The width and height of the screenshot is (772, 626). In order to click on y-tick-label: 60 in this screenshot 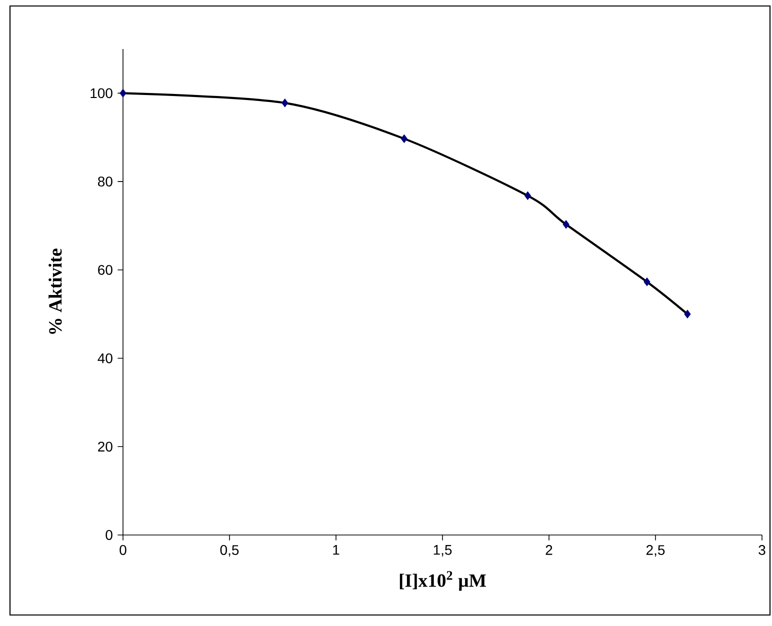, I will do `click(105, 269)`.